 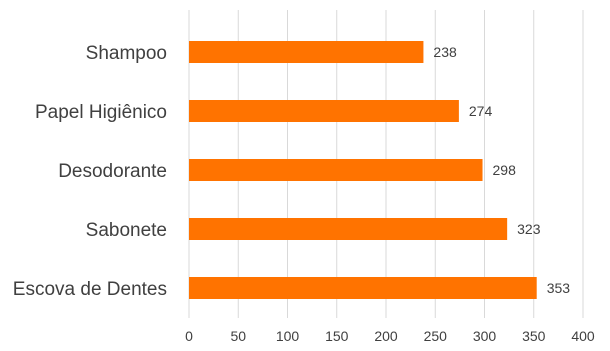 I want to click on data-label: 298, so click(x=505, y=170).